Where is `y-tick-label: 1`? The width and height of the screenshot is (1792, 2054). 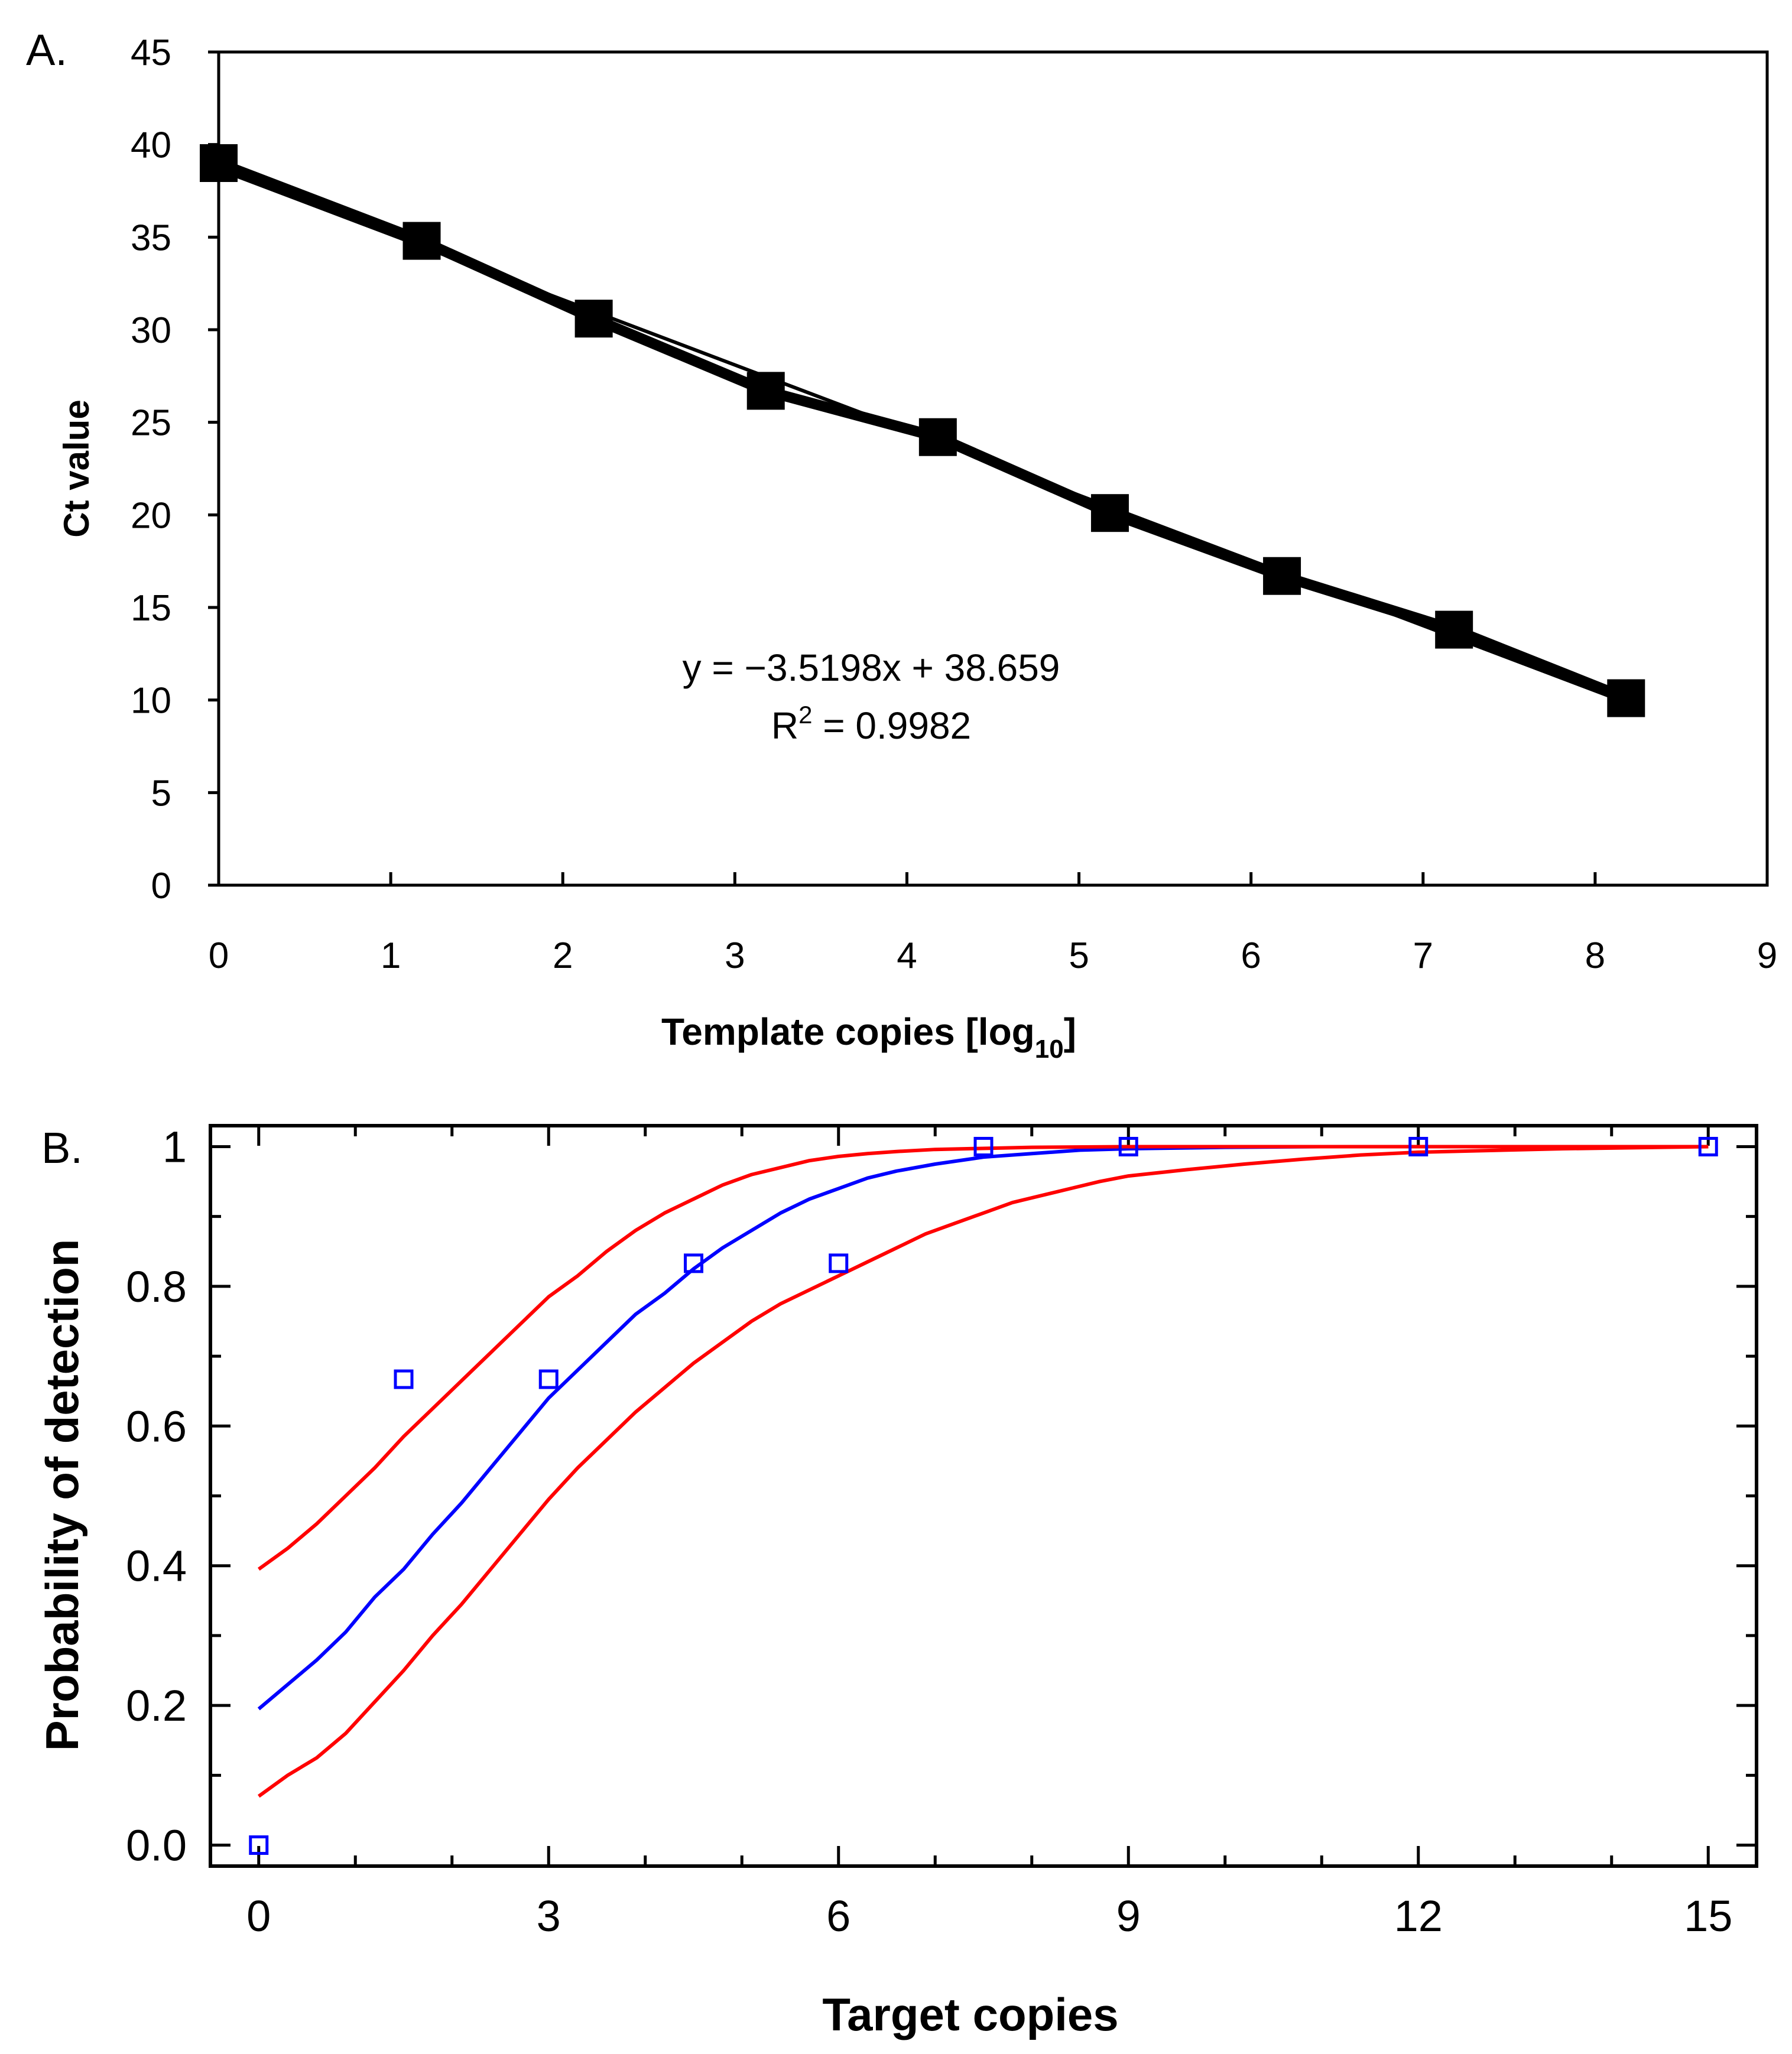 y-tick-label: 1 is located at coordinates (175, 1146).